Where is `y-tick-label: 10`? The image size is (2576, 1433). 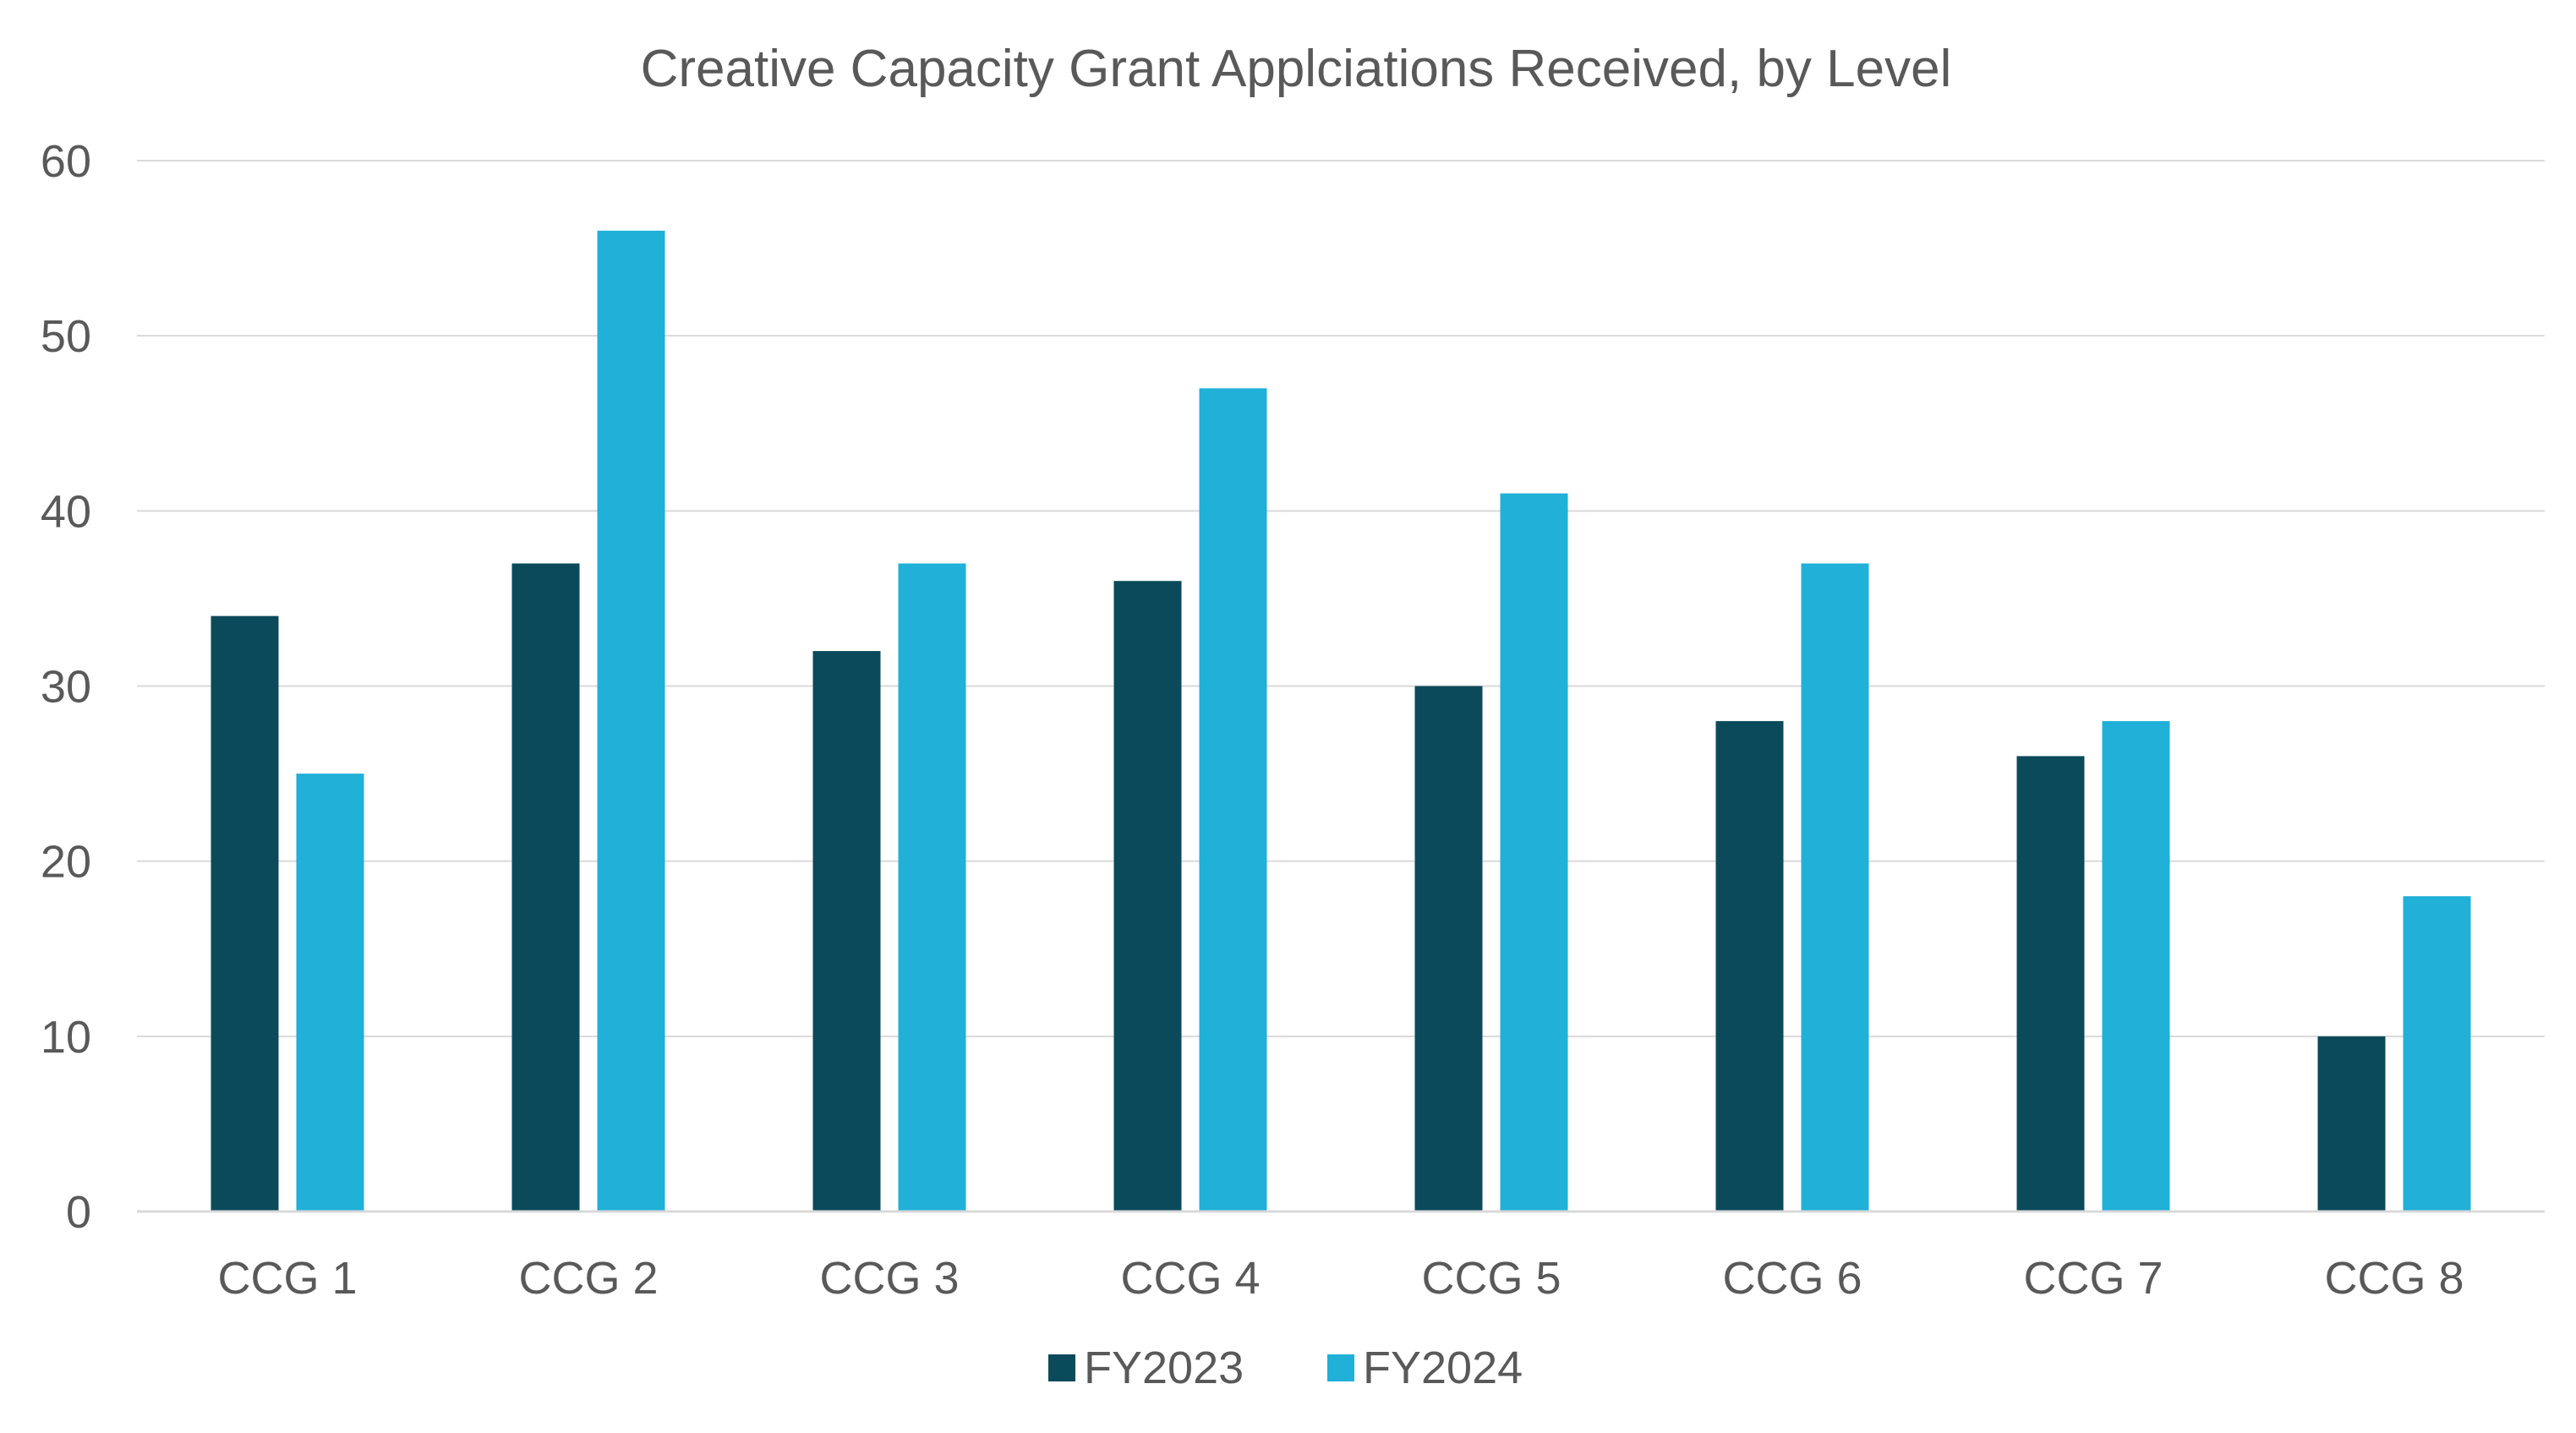 y-tick-label: 10 is located at coordinates (66, 1037).